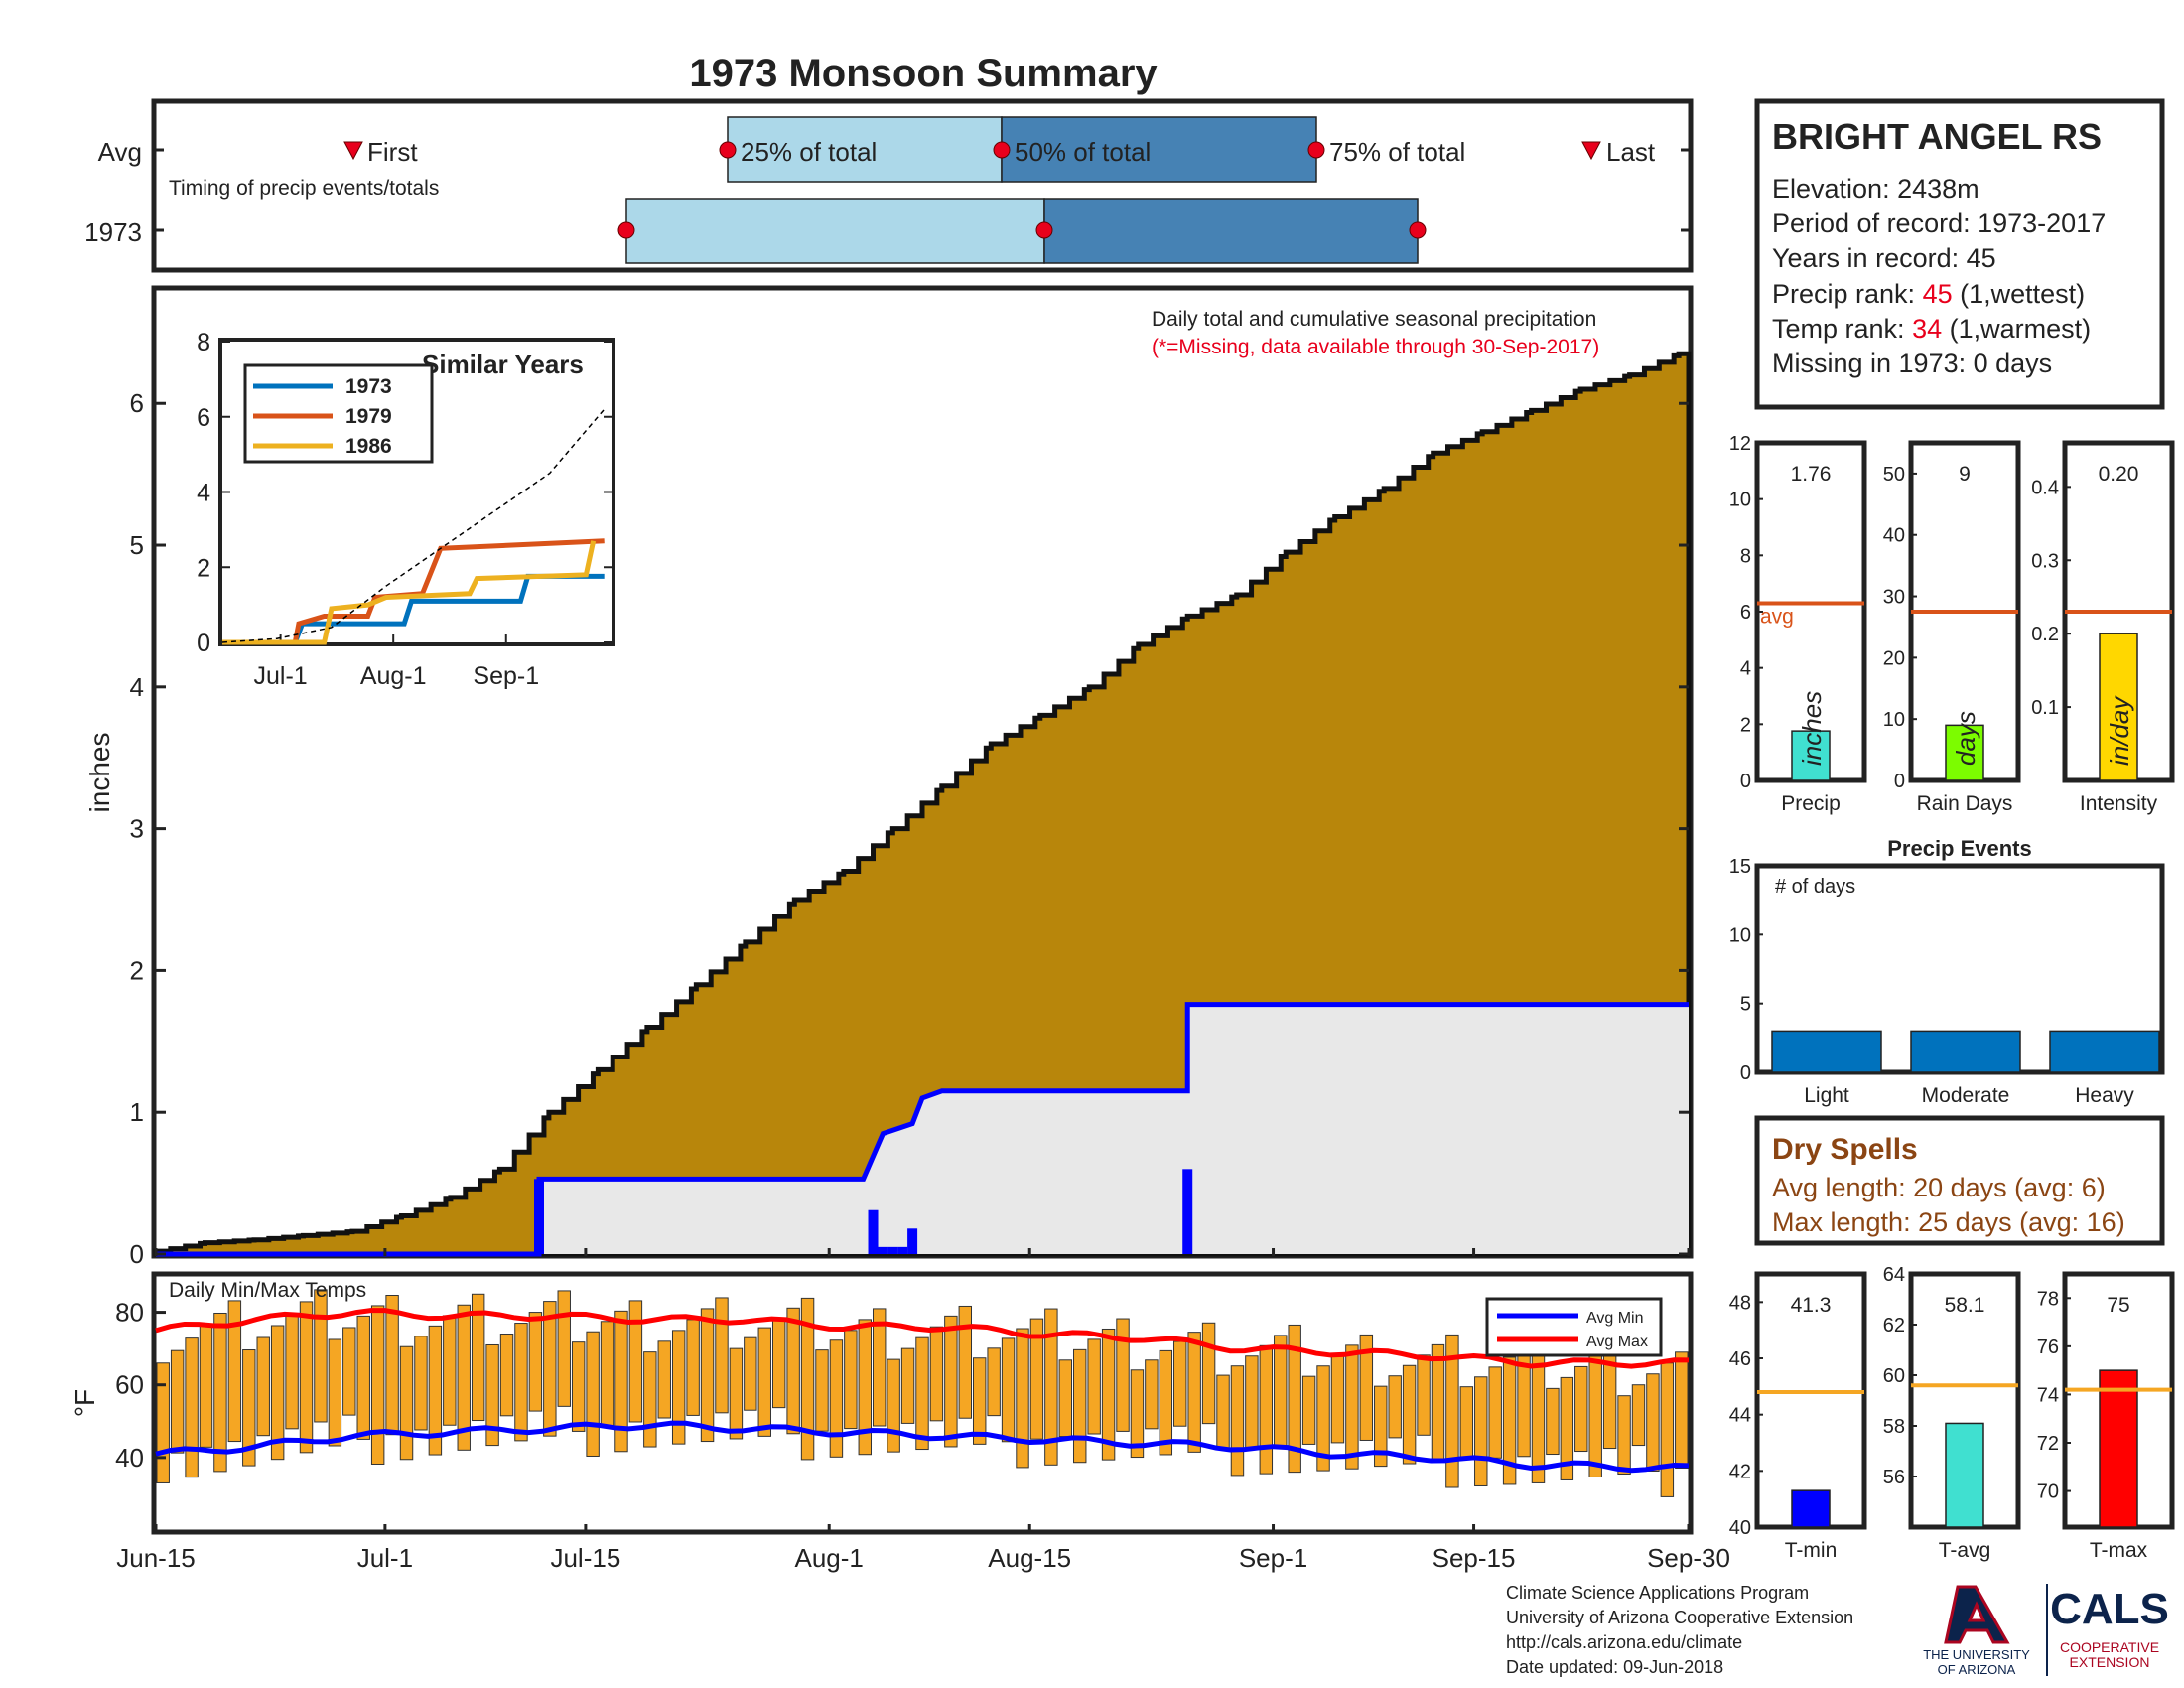 This screenshot has height=1688, width=2184. Describe the element at coordinates (1273, 1558) in the screenshot. I see `x-tick-label: Sep-1` at that location.